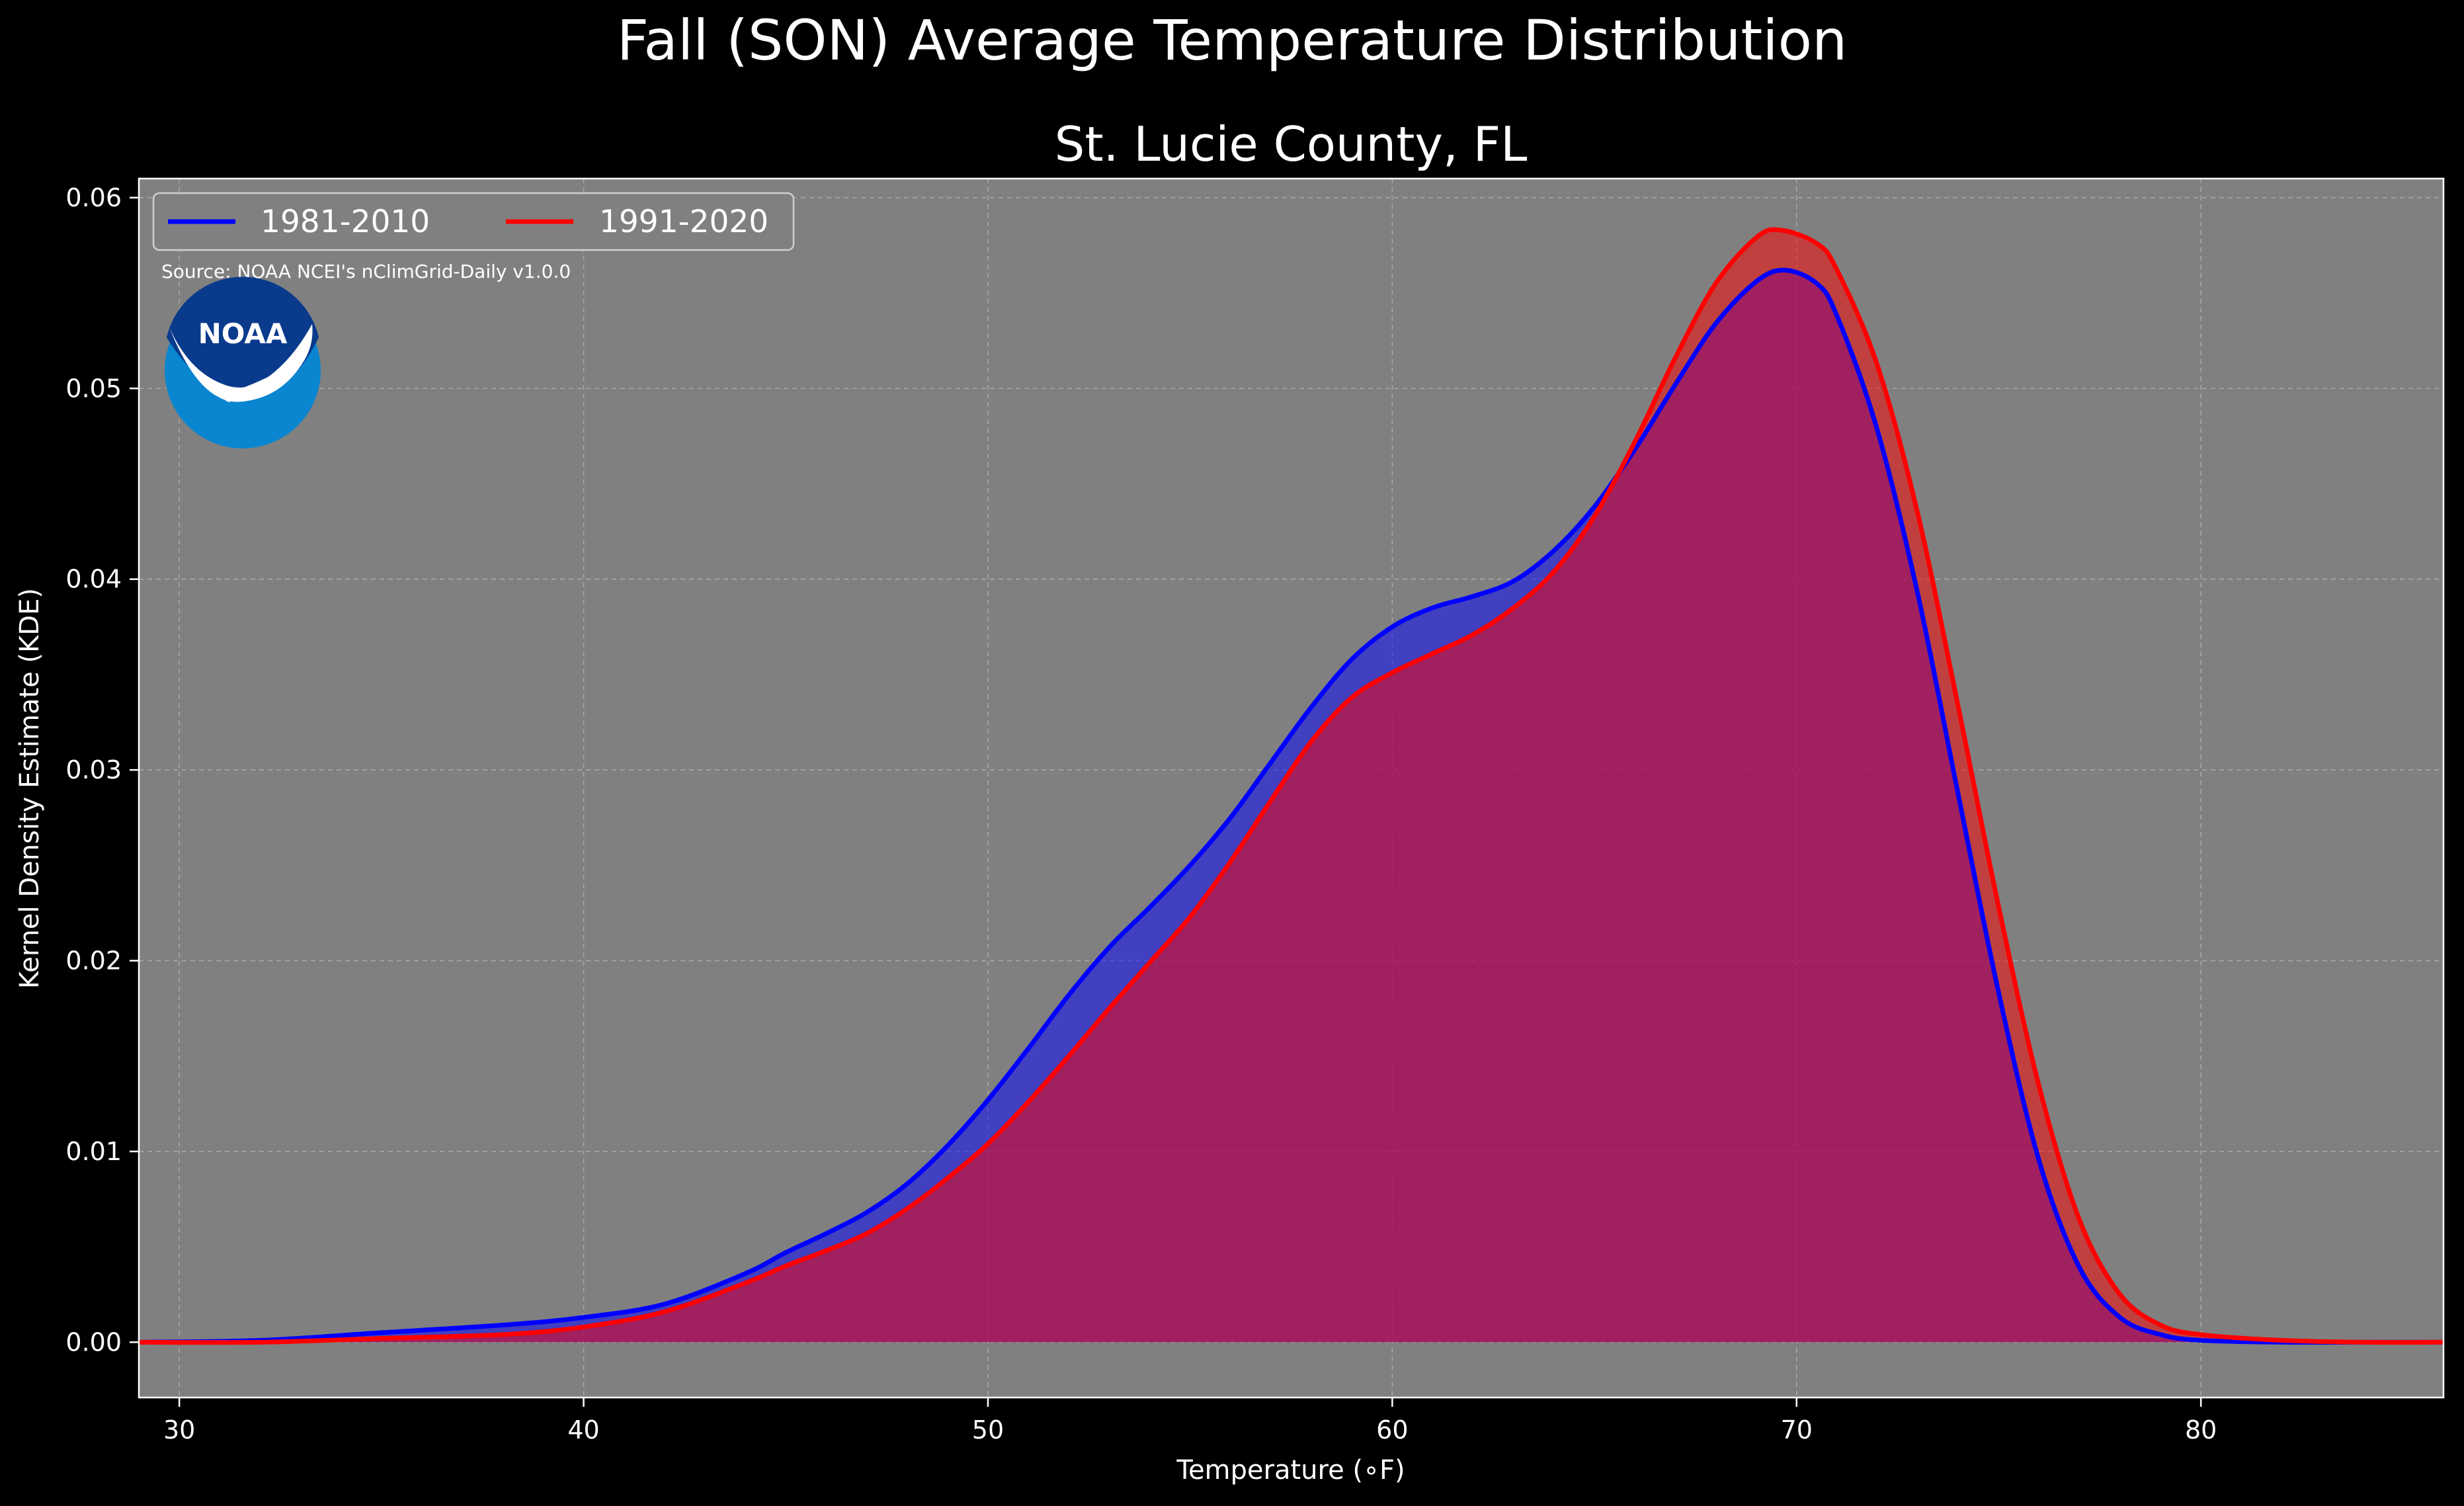 Image resolution: width=2464 pixels, height=1506 pixels. What do you see at coordinates (94, 579) in the screenshot?
I see `y-tick-label: 0.04` at bounding box center [94, 579].